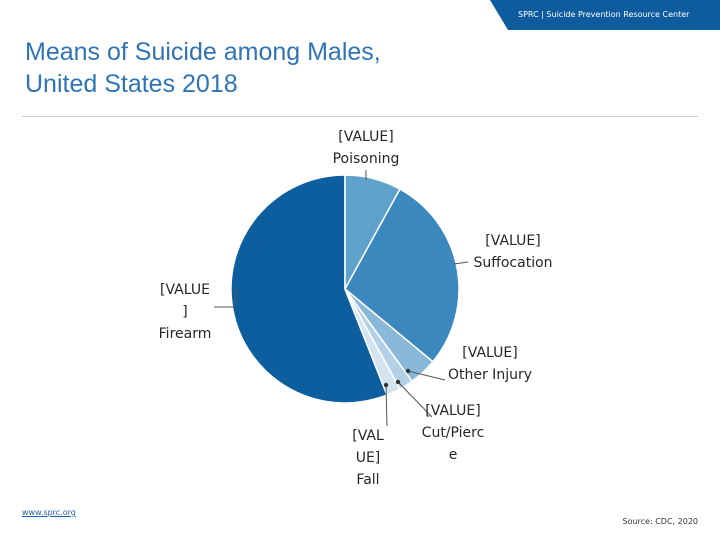  Describe the element at coordinates (309, 289) in the screenshot. I see `slice-firearm` at that location.